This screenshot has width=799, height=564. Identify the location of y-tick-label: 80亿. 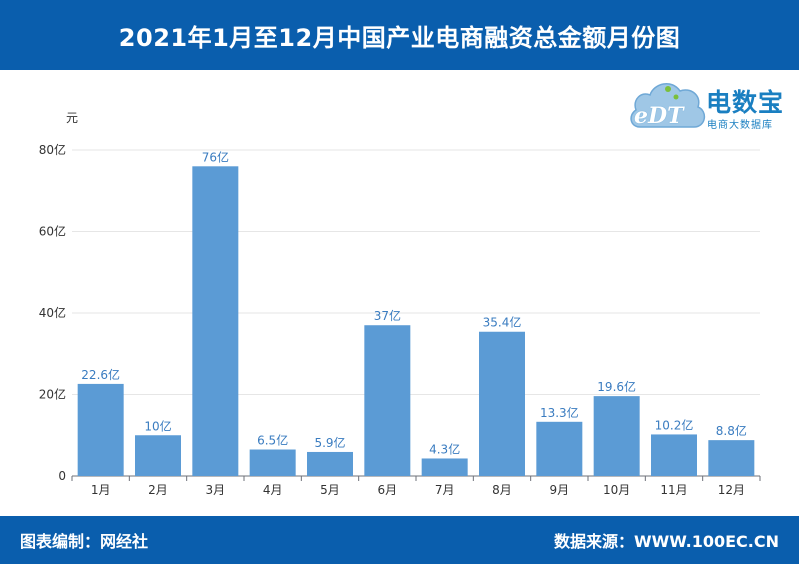
(52, 149).